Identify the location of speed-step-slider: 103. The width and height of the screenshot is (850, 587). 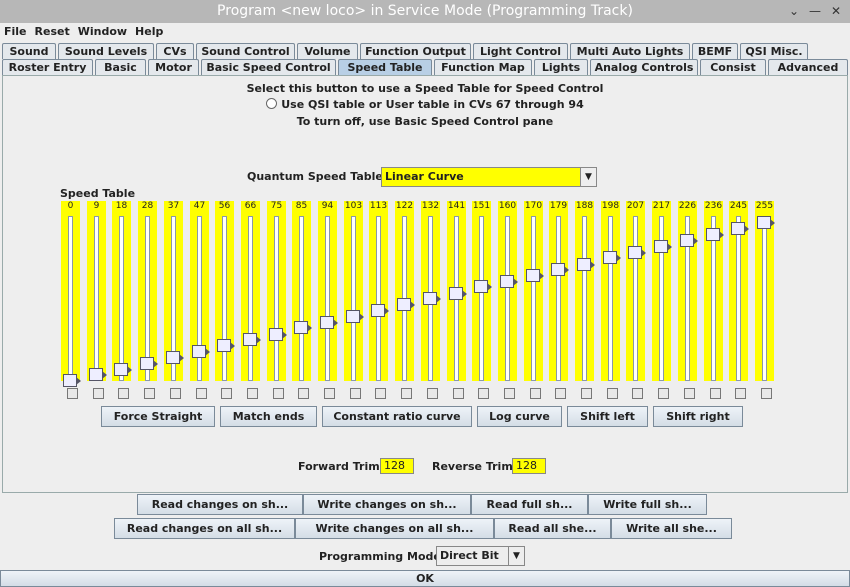
(354, 291).